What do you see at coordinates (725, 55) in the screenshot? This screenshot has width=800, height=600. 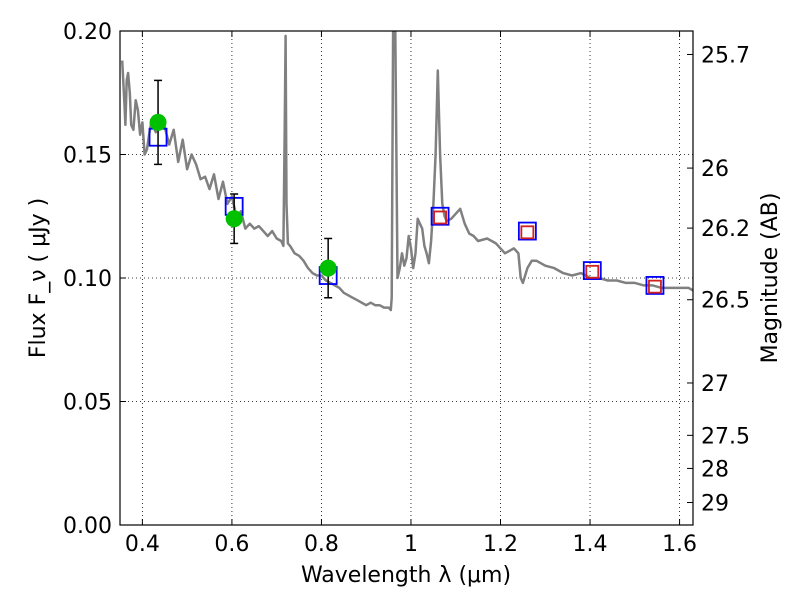 I see `right-tick-label: 25.7` at bounding box center [725, 55].